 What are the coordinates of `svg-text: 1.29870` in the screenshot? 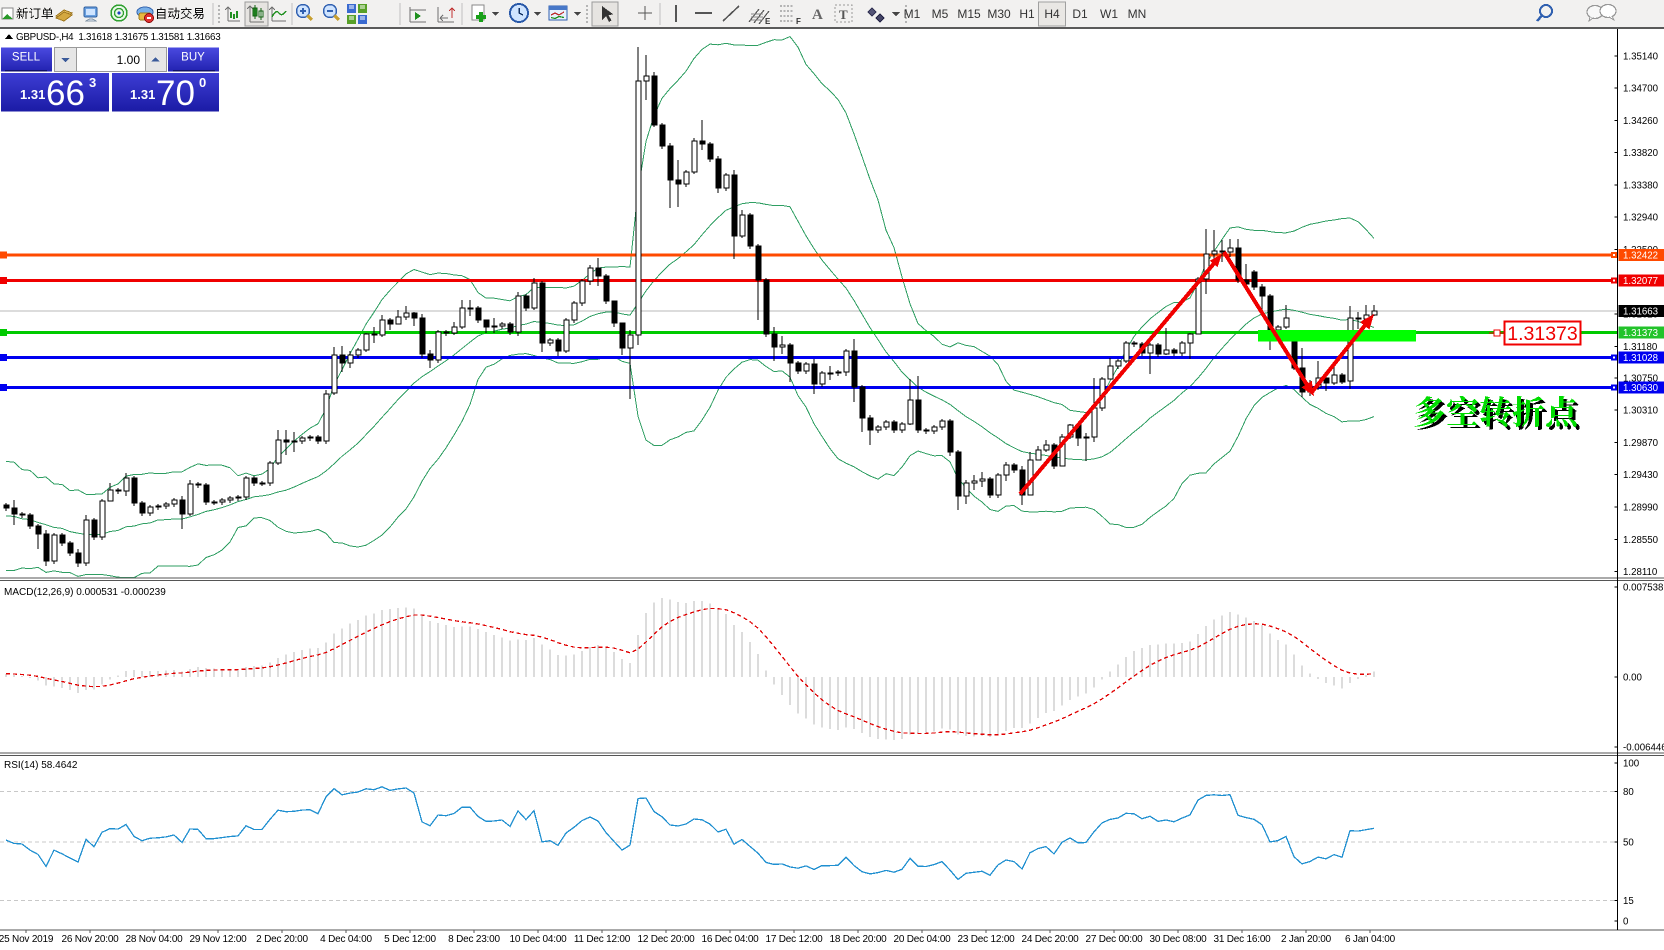 It's located at (1641, 443).